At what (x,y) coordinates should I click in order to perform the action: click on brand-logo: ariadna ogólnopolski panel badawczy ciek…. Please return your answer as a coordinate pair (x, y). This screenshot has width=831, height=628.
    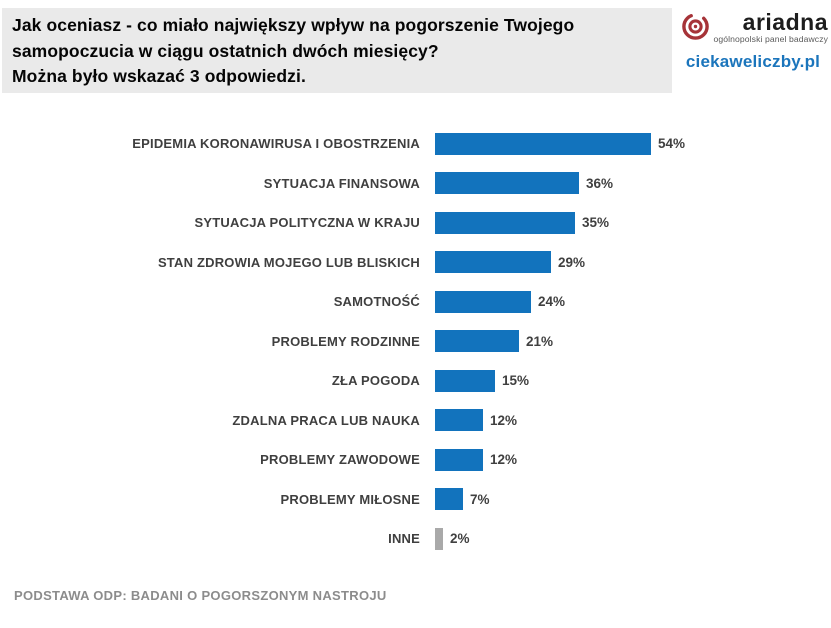
    Looking at the image, I should click on (753, 41).